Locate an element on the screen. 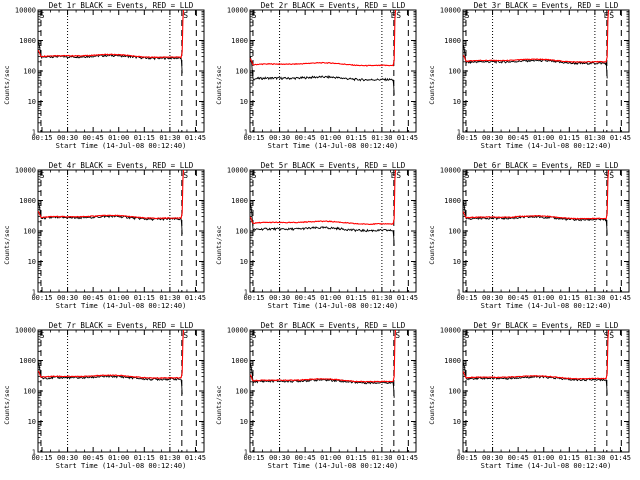 The image size is (640, 480). end-marker-s1-label: S is located at coordinates (606, 335).